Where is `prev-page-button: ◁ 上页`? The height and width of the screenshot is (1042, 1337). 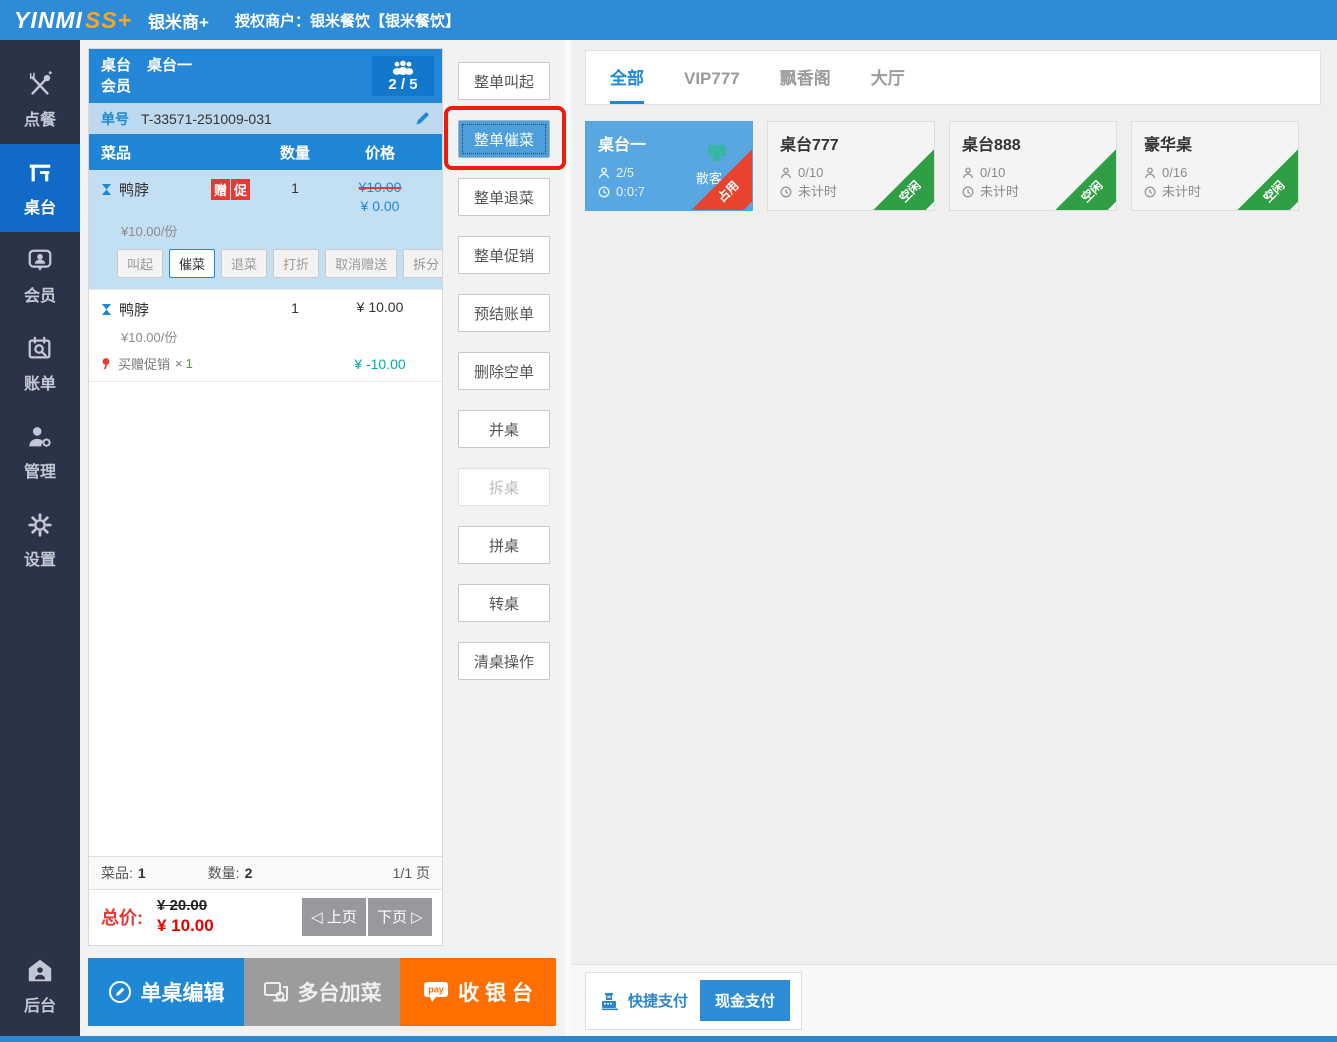
prev-page-button: ◁ 上页 is located at coordinates (334, 916).